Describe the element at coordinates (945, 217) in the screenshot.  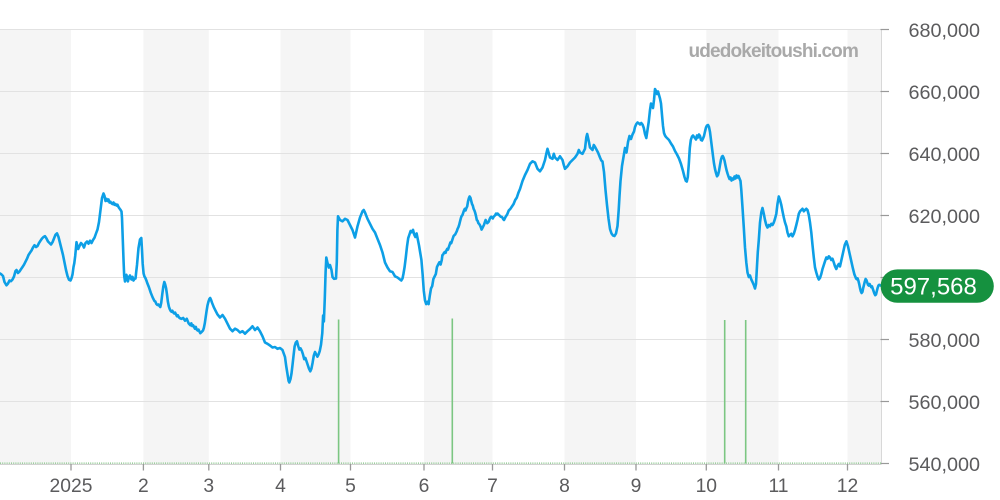
I see `svg-text: 620,000` at that location.